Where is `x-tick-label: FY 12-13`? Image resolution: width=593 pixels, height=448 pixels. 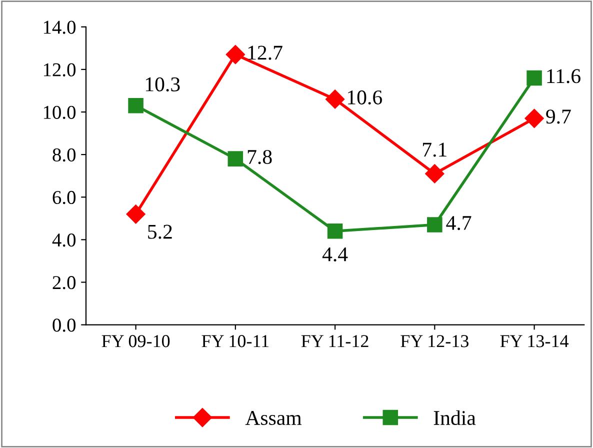 x-tick-label: FY 12-13 is located at coordinates (434, 341).